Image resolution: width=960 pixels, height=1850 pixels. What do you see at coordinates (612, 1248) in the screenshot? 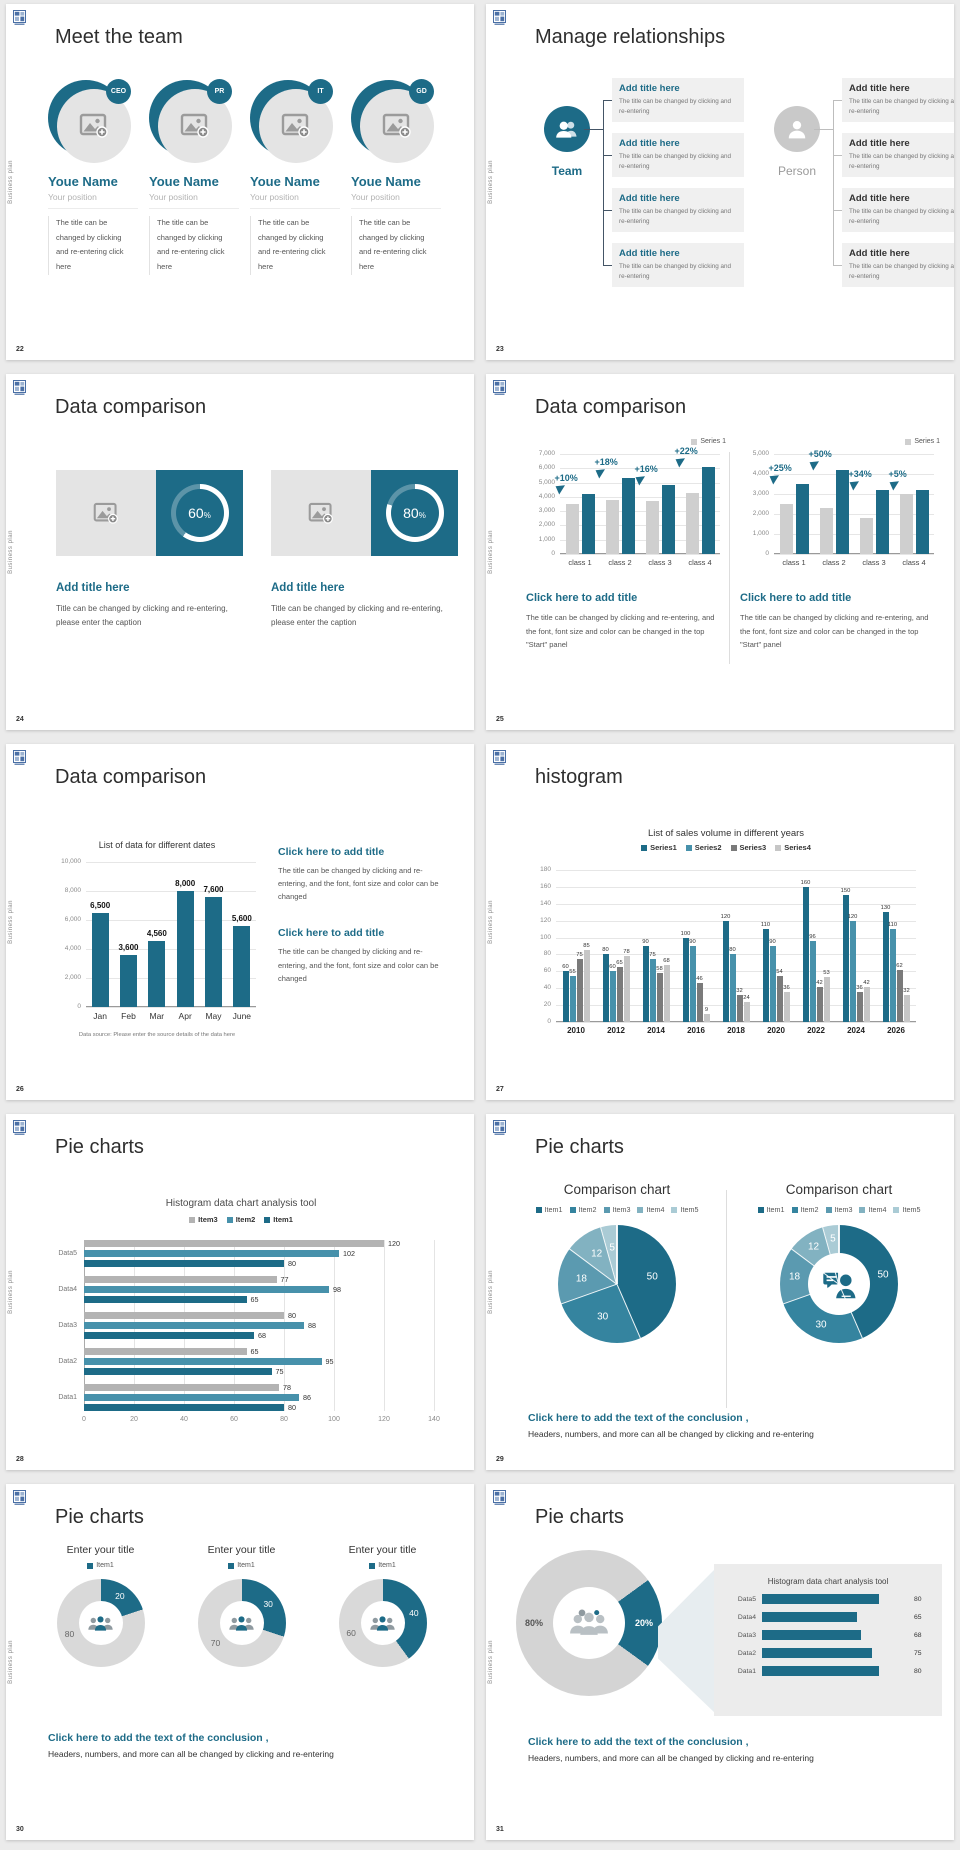
I see `slice-label: 5` at bounding box center [612, 1248].